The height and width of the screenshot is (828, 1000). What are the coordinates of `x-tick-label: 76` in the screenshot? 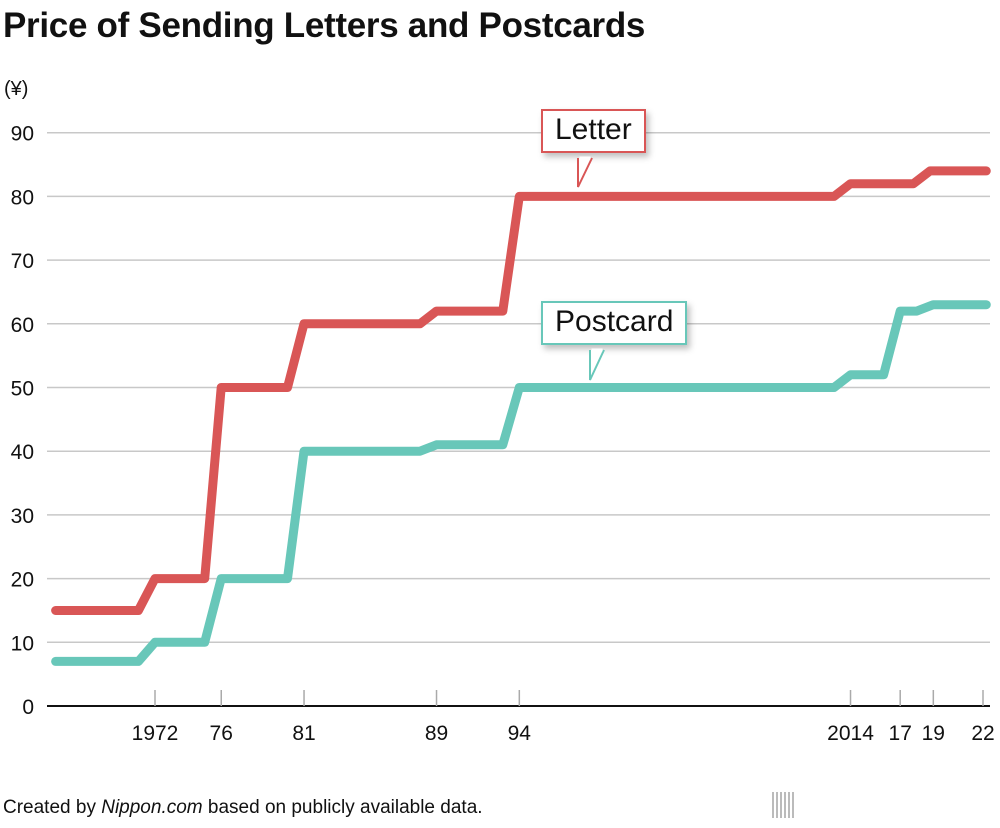 It's located at (221, 733).